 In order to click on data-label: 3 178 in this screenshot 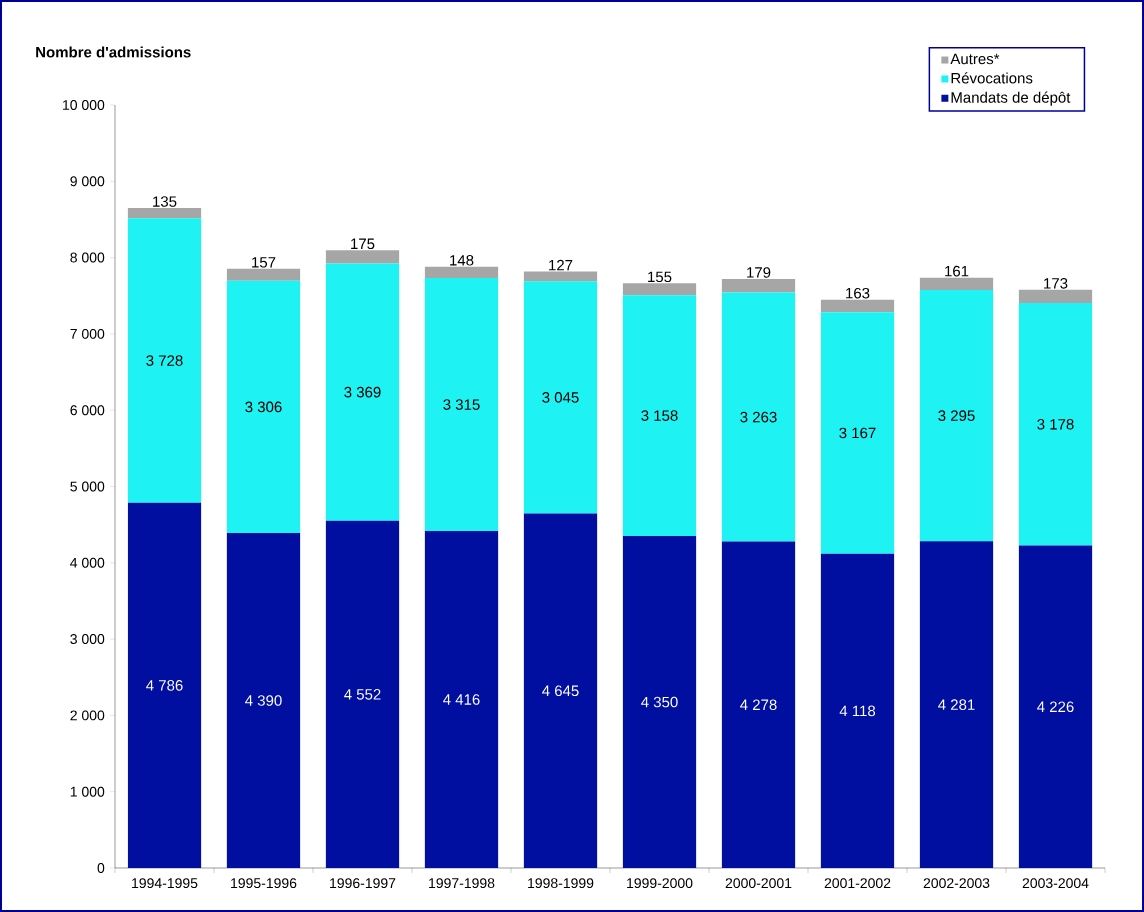, I will do `click(1055, 424)`.